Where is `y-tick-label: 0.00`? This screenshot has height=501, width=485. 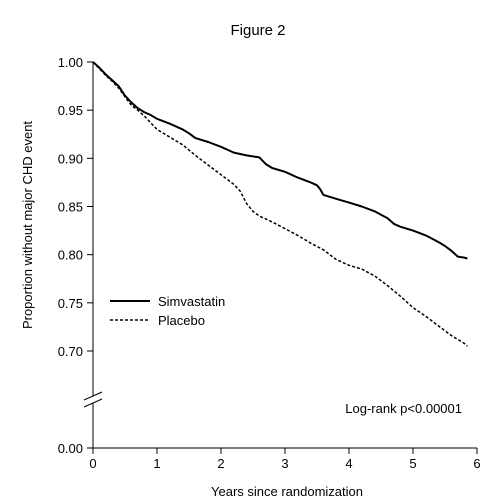
y-tick-label: 0.00 is located at coordinates (70, 448).